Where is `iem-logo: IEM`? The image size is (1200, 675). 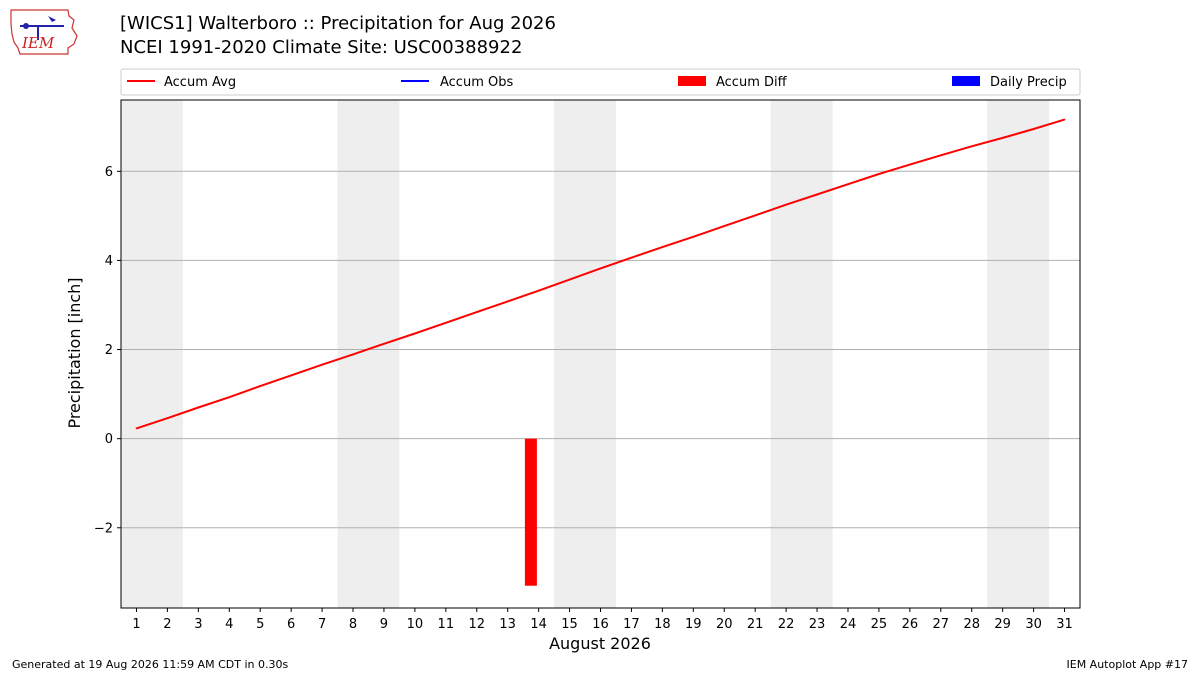
iem-logo: IEM is located at coordinates (44, 32).